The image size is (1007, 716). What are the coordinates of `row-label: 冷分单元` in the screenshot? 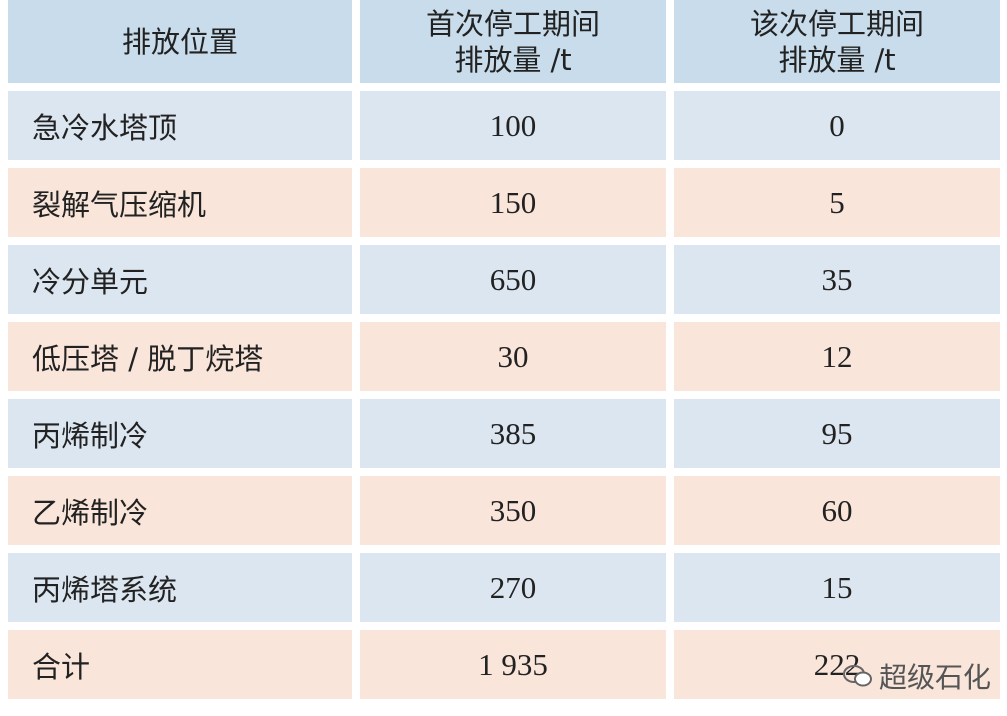 It's located at (180, 279).